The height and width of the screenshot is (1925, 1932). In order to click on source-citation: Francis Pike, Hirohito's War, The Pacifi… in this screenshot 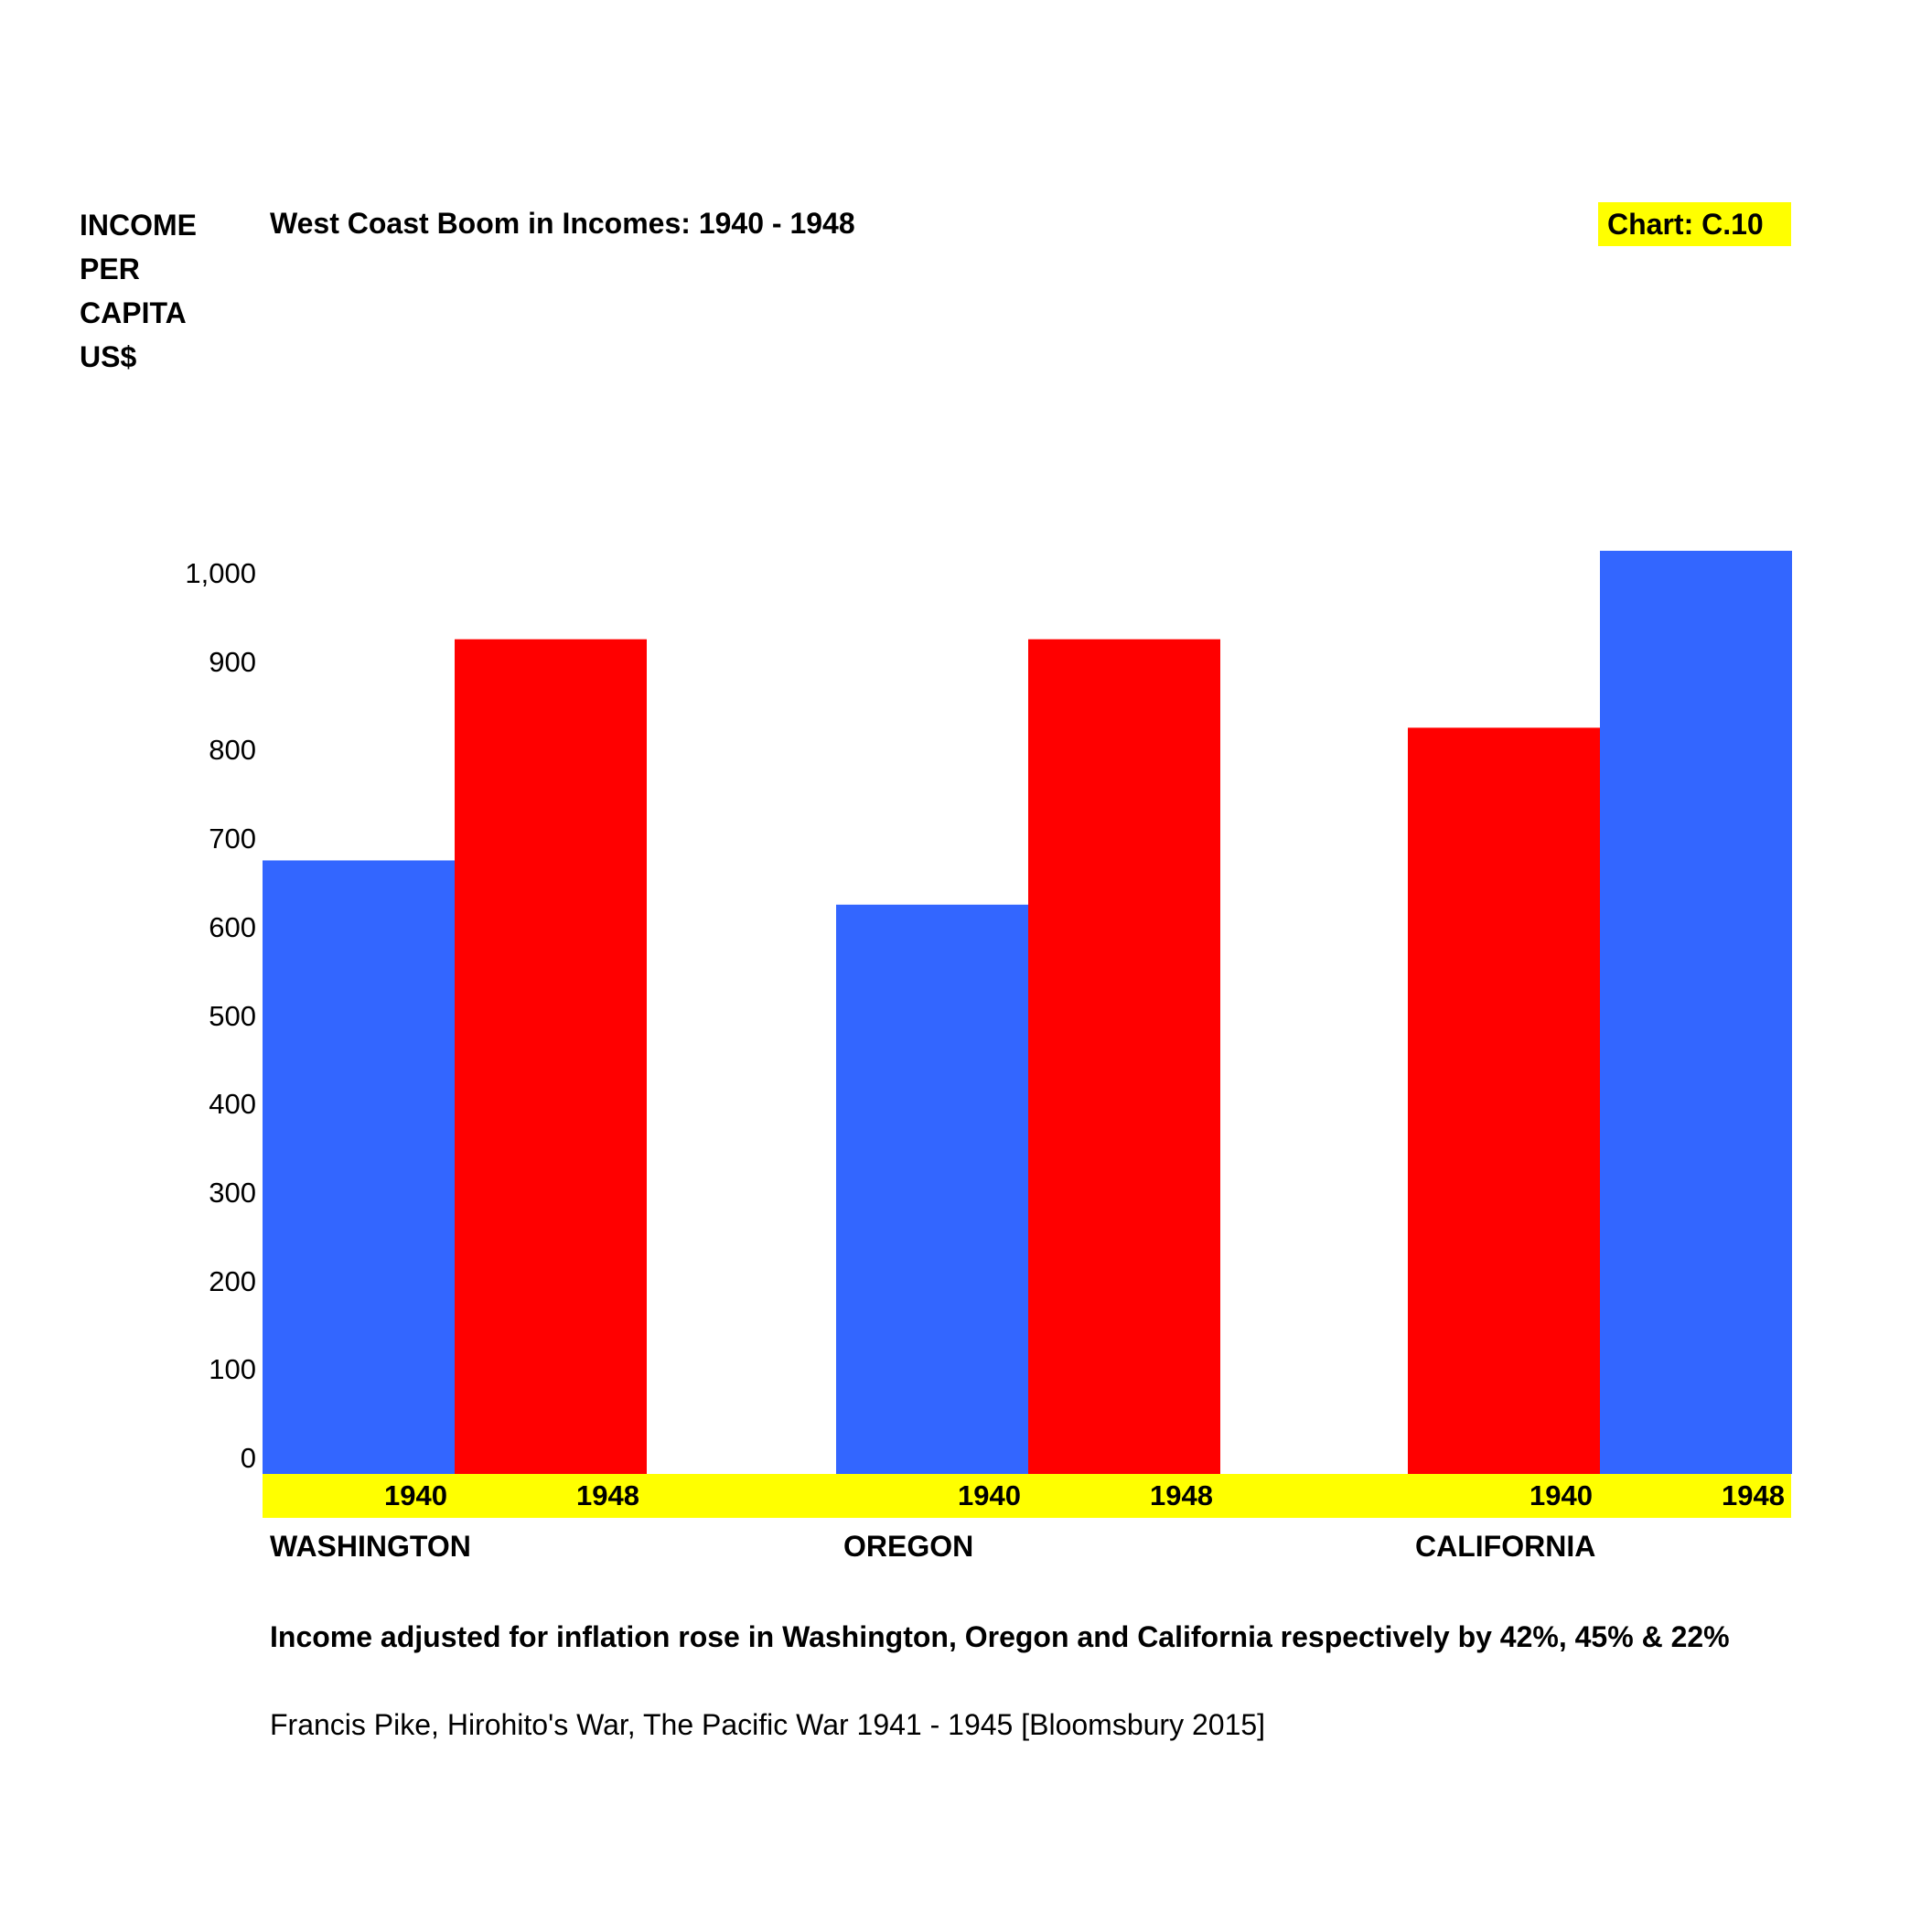, I will do `click(768, 1724)`.